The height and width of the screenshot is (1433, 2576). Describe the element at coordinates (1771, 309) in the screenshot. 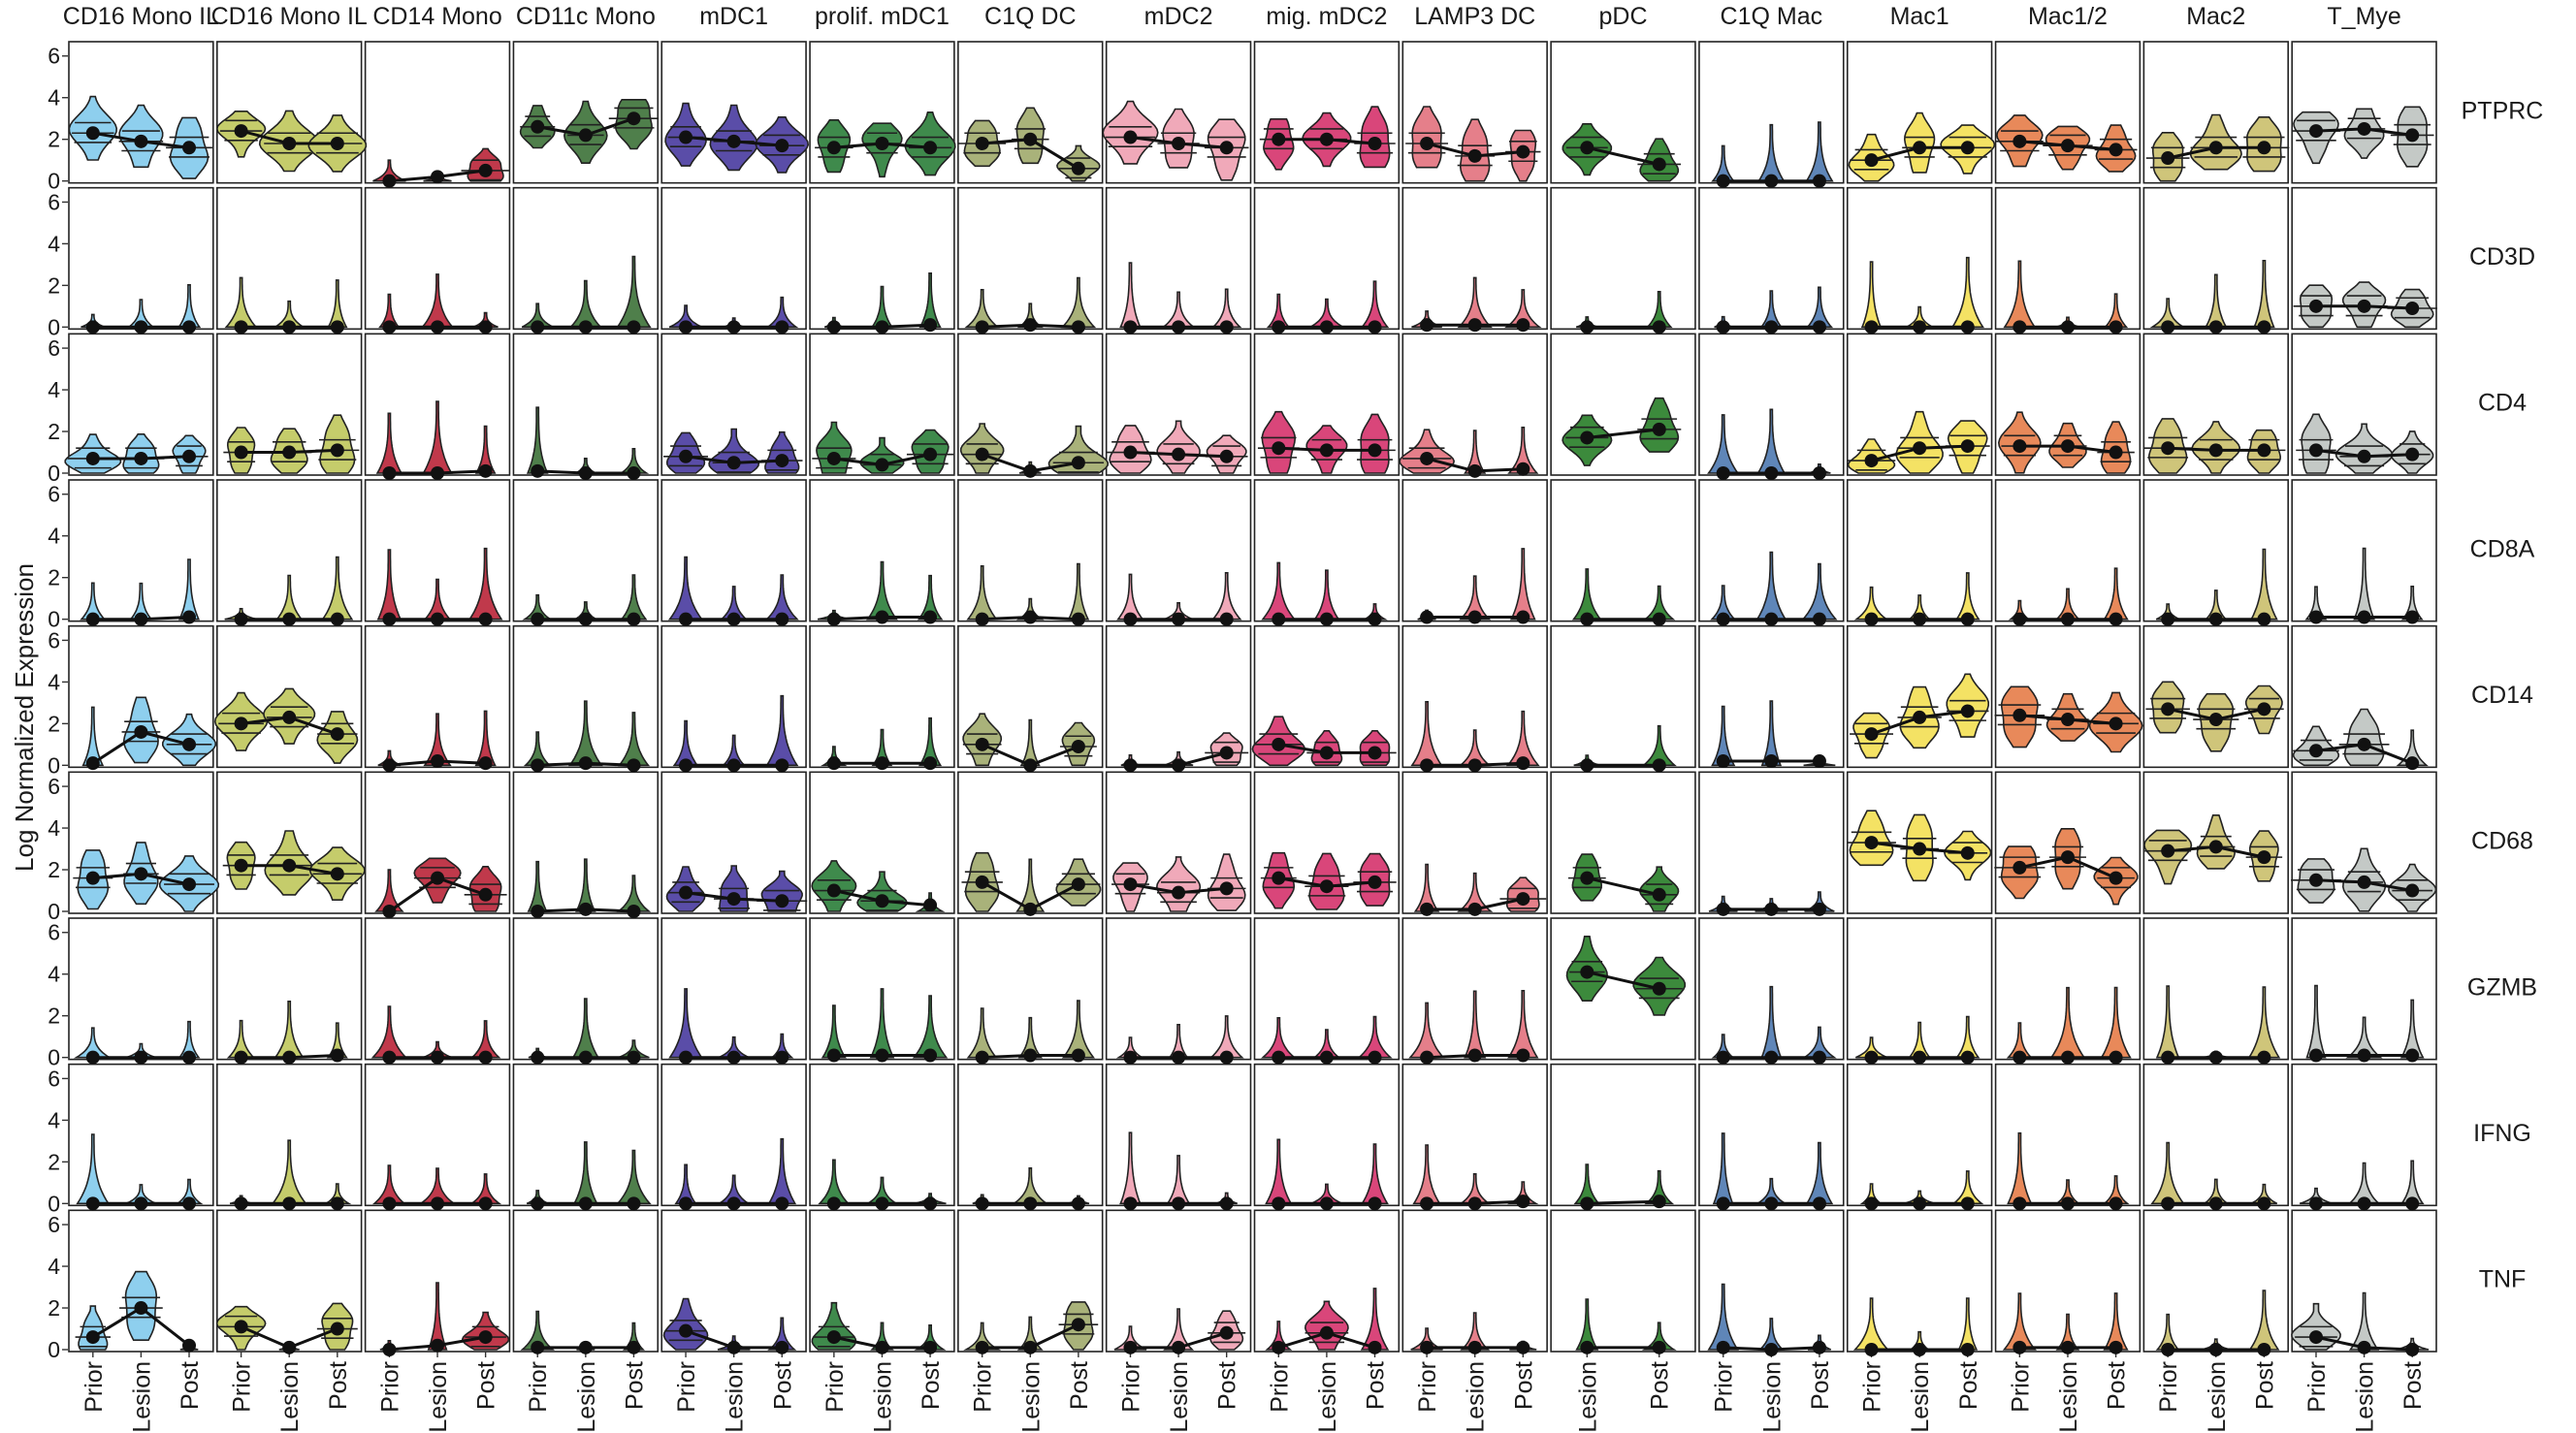

I see `violin-CD3D-Lesion` at that location.